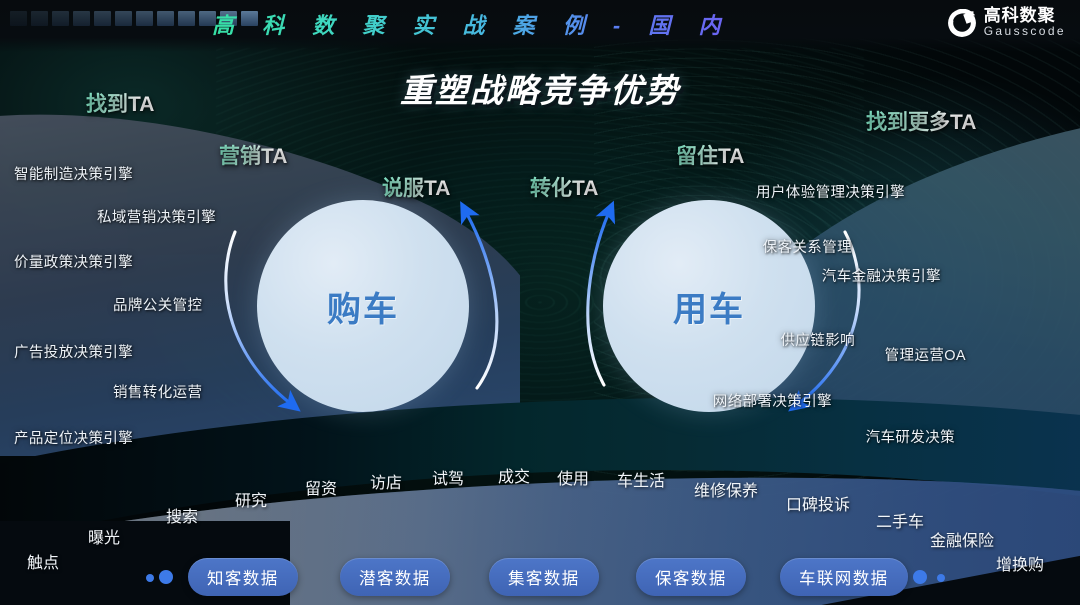 The width and height of the screenshot is (1080, 605). I want to click on slide-header: 高 科 数 聚 实 战 案 例 - 国 内 高科数聚 Gausscode, so click(540, 26).